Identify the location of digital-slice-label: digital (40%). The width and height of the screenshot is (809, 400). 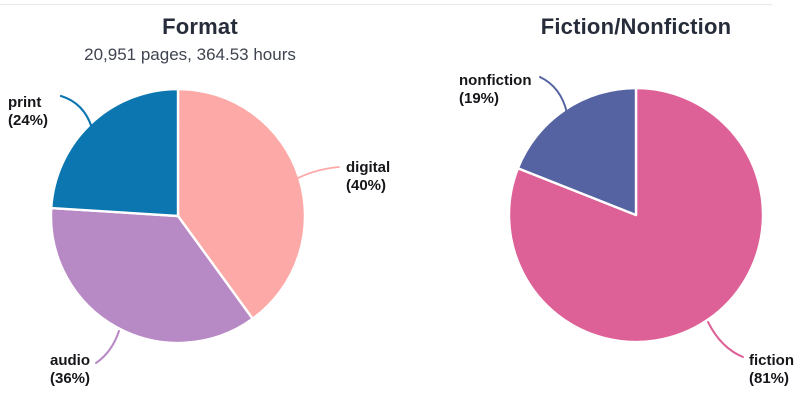
(368, 176).